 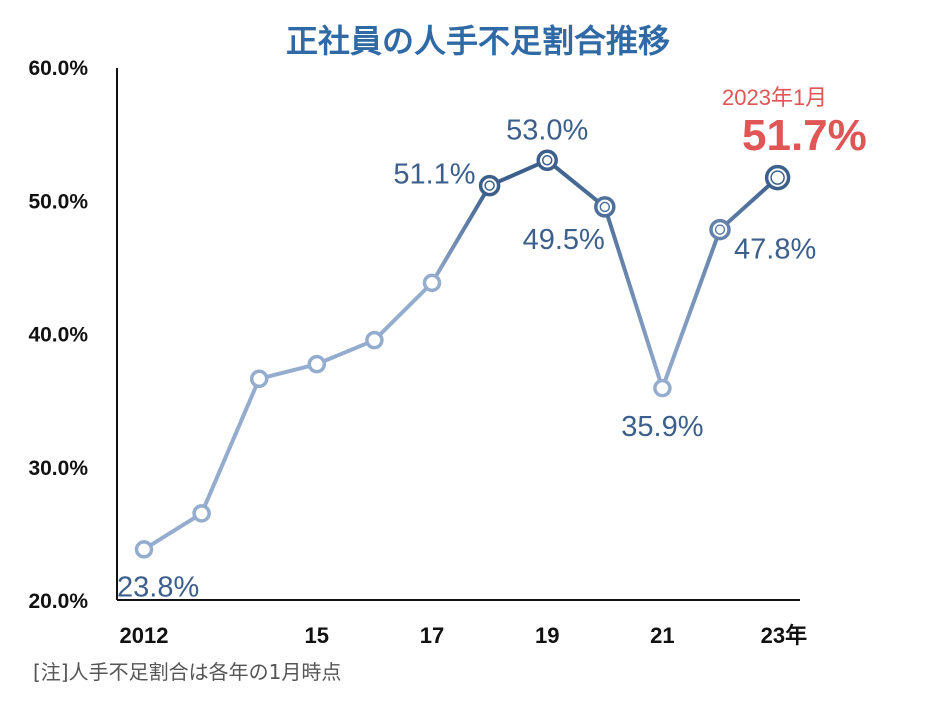 What do you see at coordinates (662, 427) in the screenshot?
I see `data-label: 35.9%` at bounding box center [662, 427].